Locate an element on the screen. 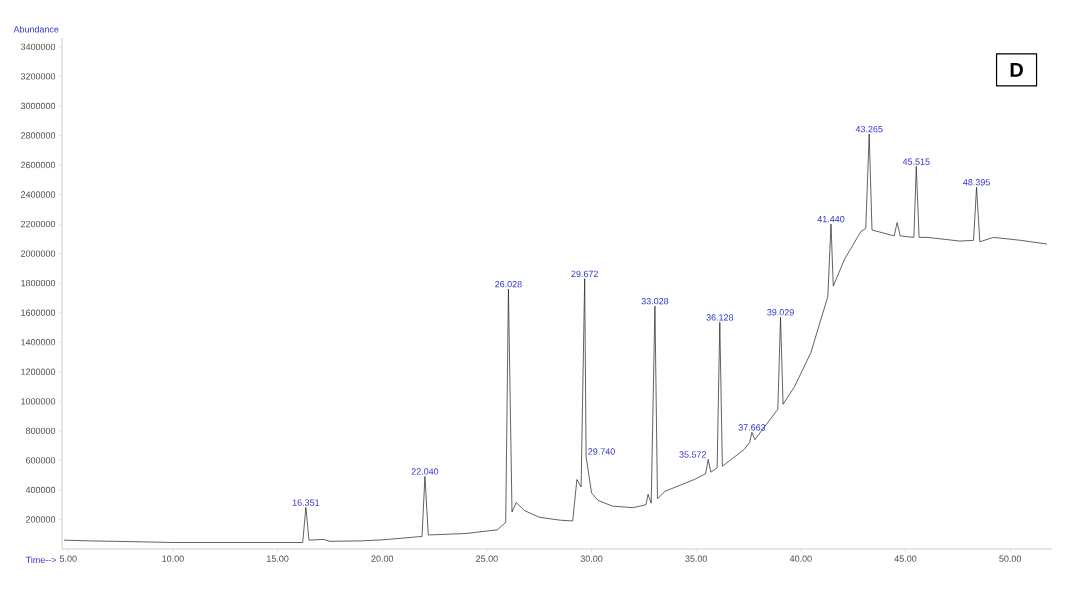 Image resolution: width=1070 pixels, height=601 pixels. annotation: 36.128 is located at coordinates (720, 317).